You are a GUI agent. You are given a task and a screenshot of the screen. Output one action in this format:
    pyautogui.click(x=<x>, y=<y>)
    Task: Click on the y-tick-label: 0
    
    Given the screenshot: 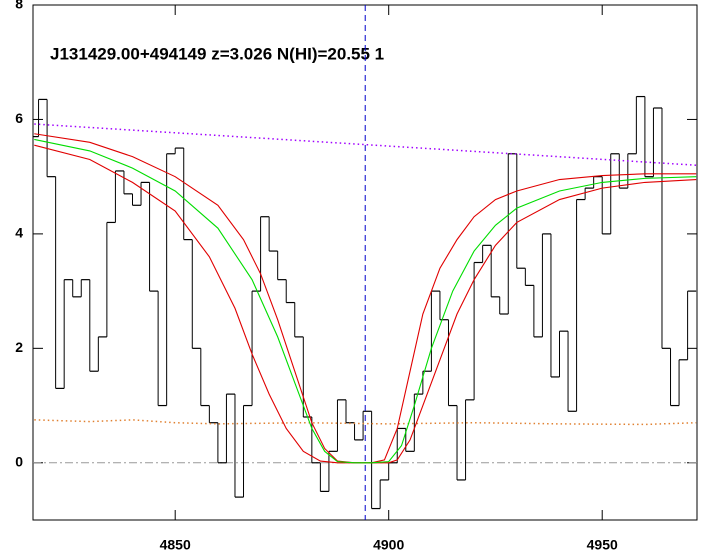 What is the action you would take?
    pyautogui.click(x=19, y=461)
    